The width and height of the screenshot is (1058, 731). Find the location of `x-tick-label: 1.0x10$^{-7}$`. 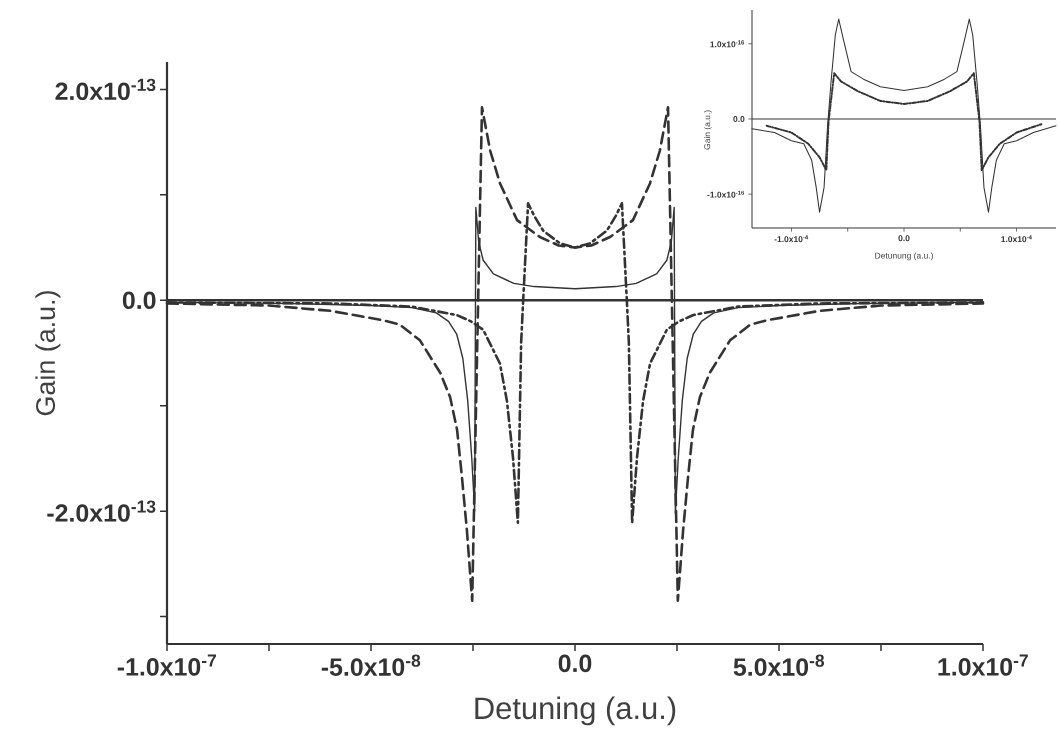

x-tick-label: 1.0x10$^{-7}$ is located at coordinates (983, 665).